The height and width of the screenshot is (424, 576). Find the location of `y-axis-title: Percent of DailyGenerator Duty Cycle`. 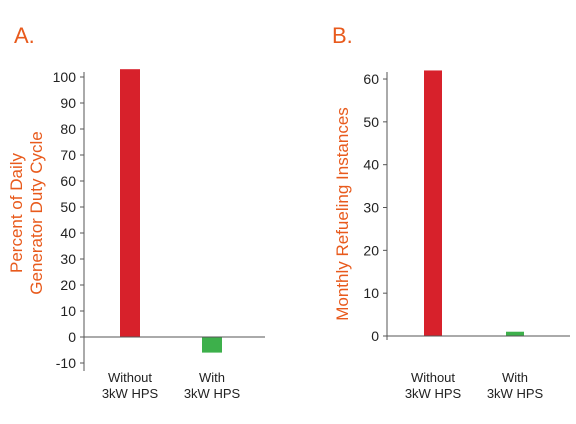

y-axis-title: Percent of DailyGenerator Duty Cycle is located at coordinates (26, 212).